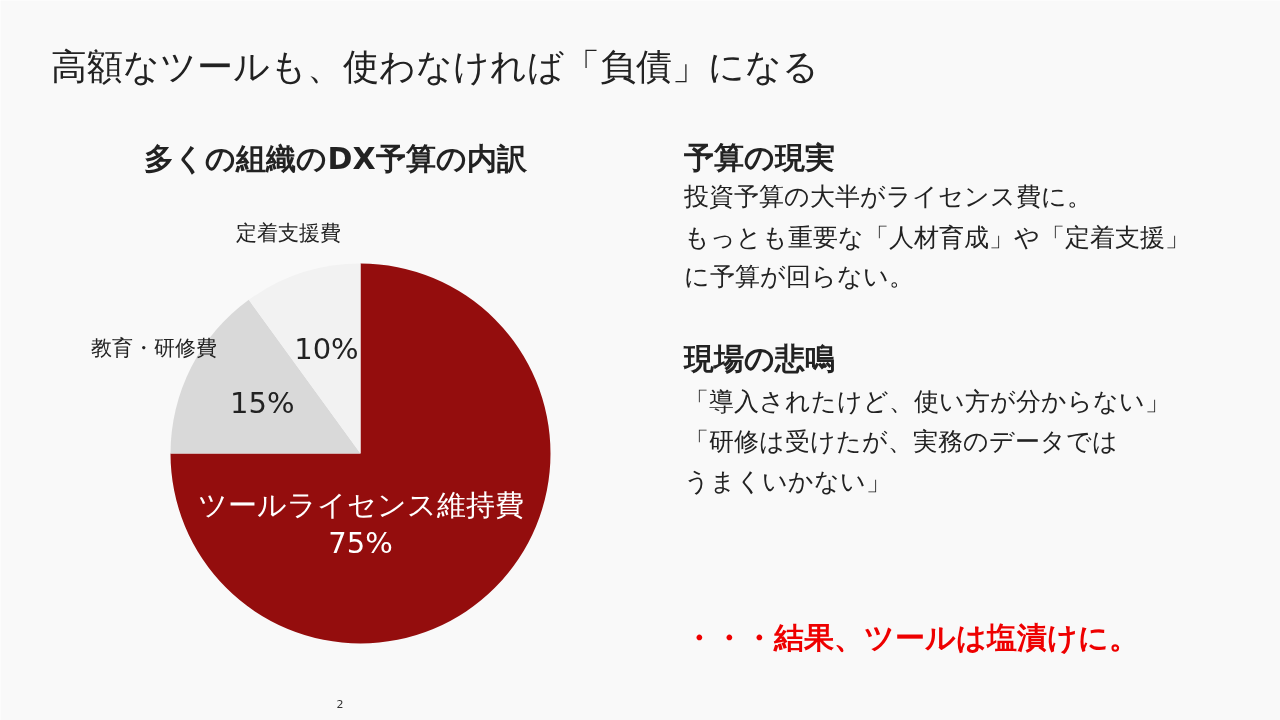 The height and width of the screenshot is (720, 1280). Describe the element at coordinates (926, 401) in the screenshot. I see `text: 「導入されたけど、使い方が分からない」` at that location.